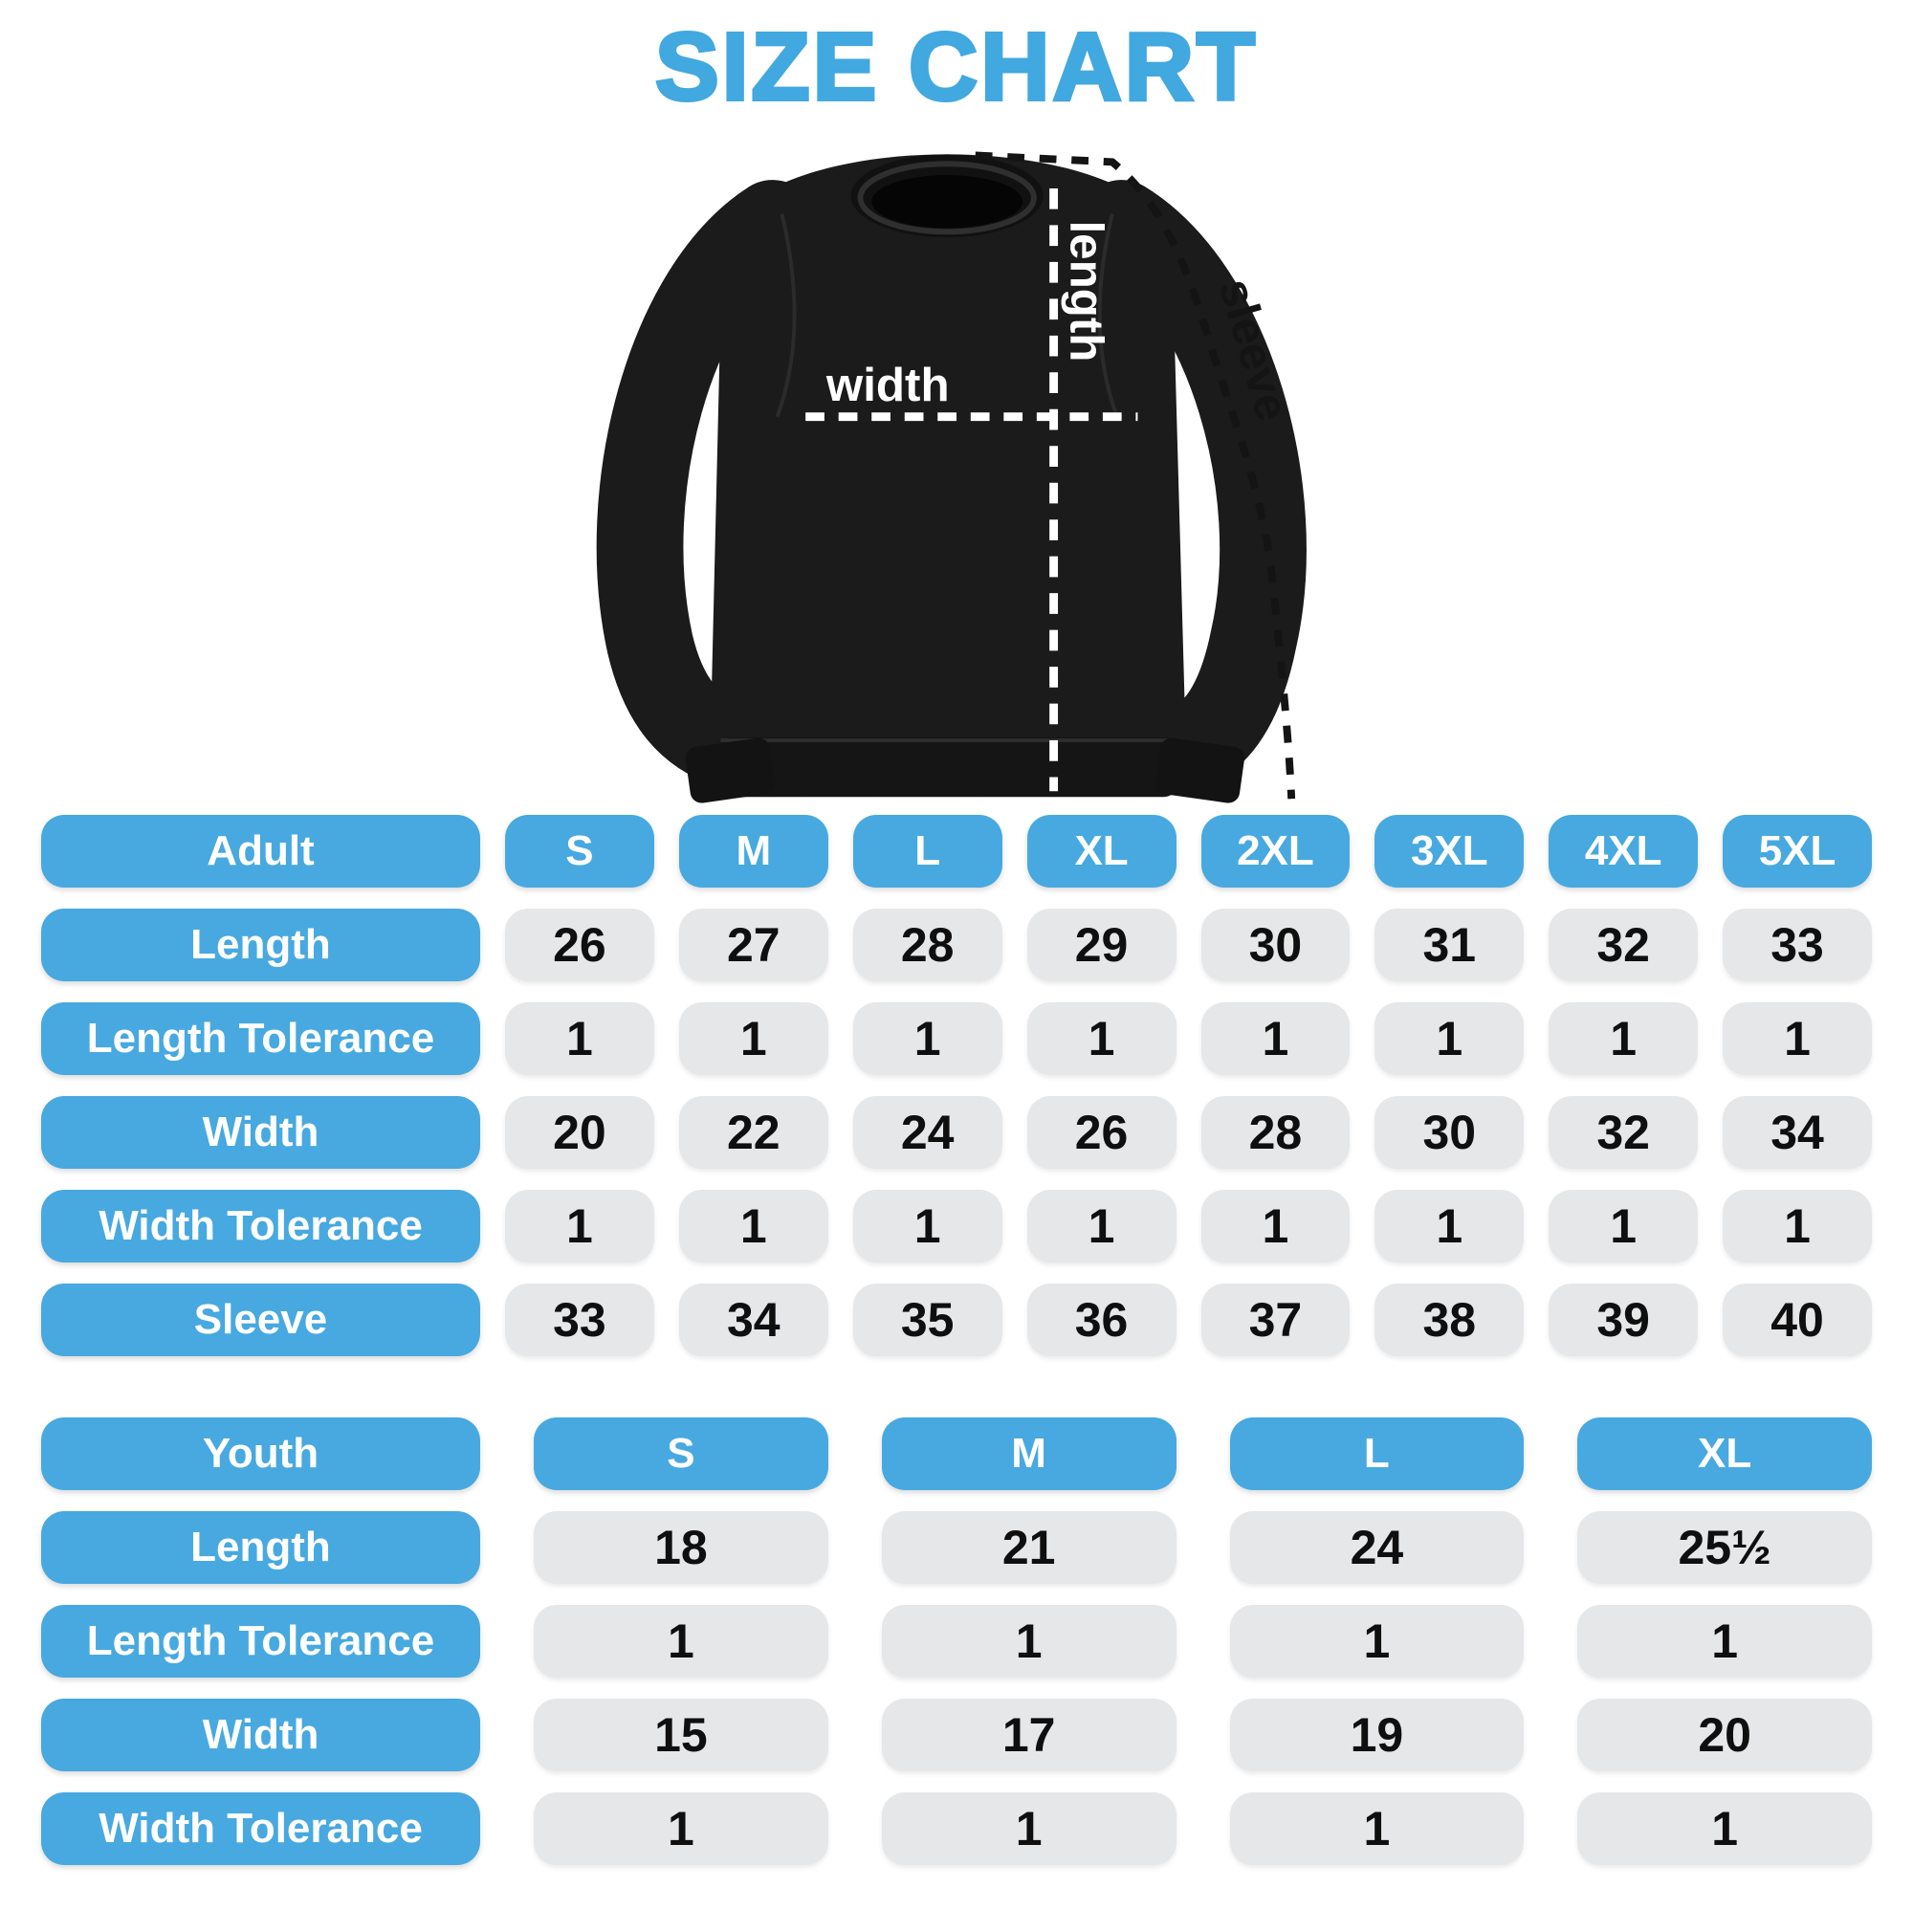 This screenshot has height=1932, width=1913. I want to click on size-cell: 21, so click(1028, 1547).